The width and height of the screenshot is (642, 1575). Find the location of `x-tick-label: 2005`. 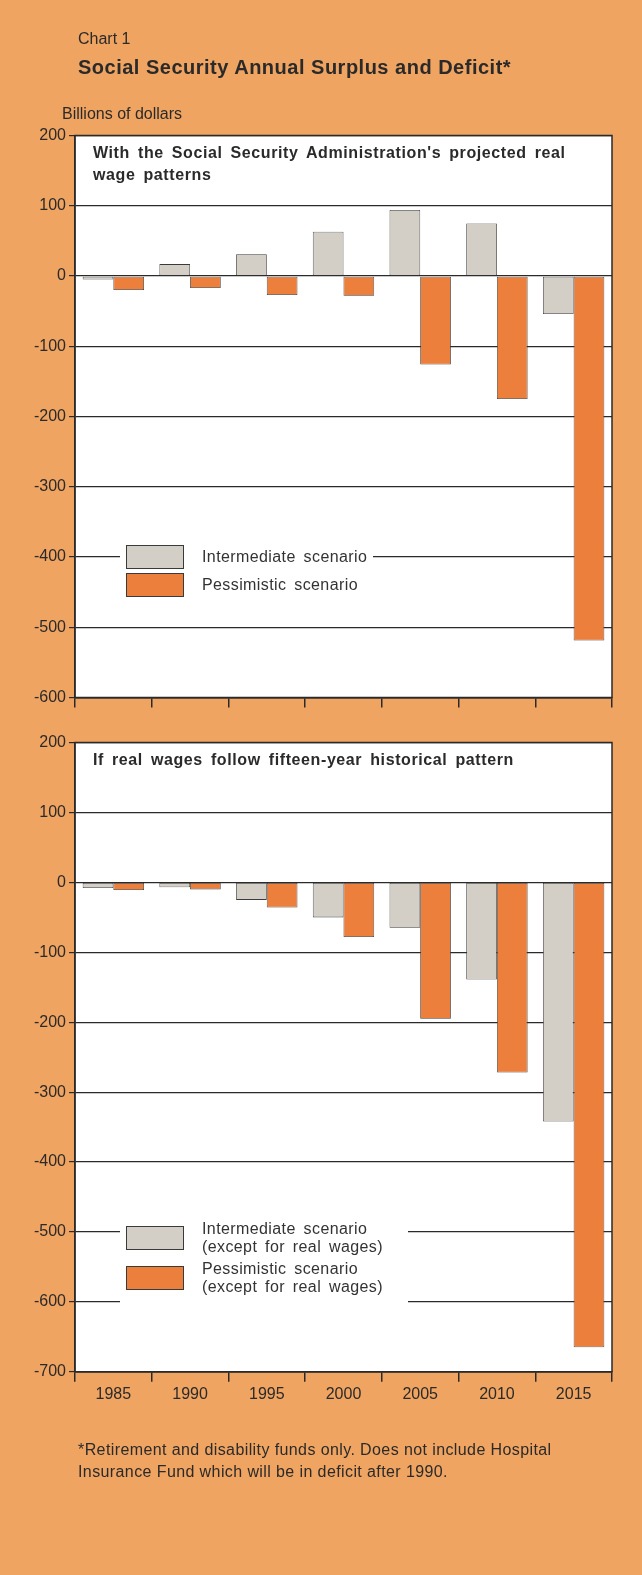

x-tick-label: 2005 is located at coordinates (420, 1393).